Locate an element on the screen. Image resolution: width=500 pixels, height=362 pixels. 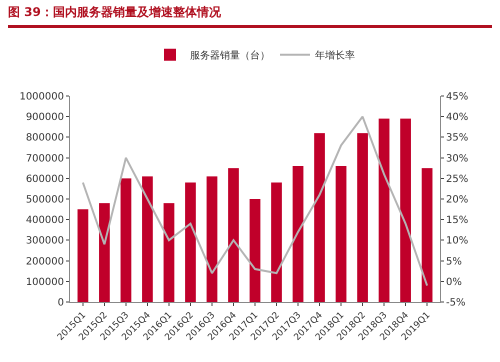
y2-tick-label: 20% is located at coordinates (457, 200).